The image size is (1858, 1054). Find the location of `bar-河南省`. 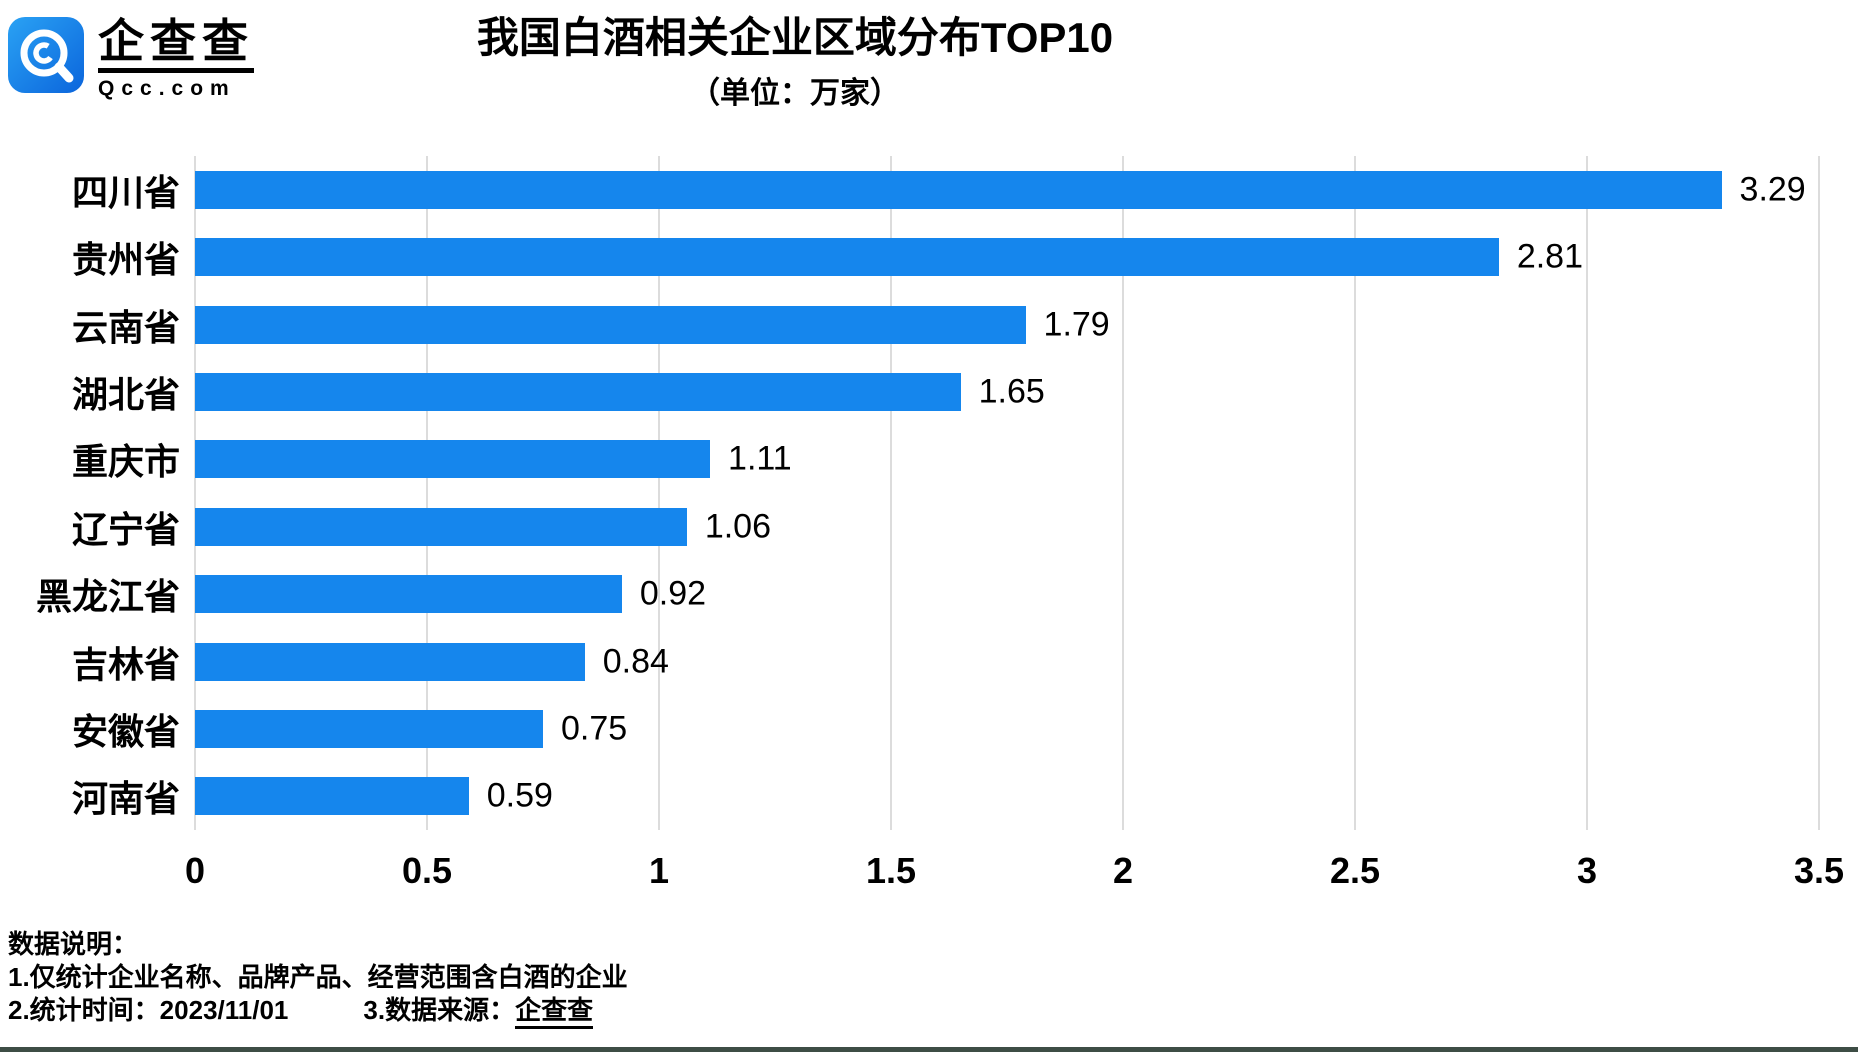

bar-河南省 is located at coordinates (332, 796).